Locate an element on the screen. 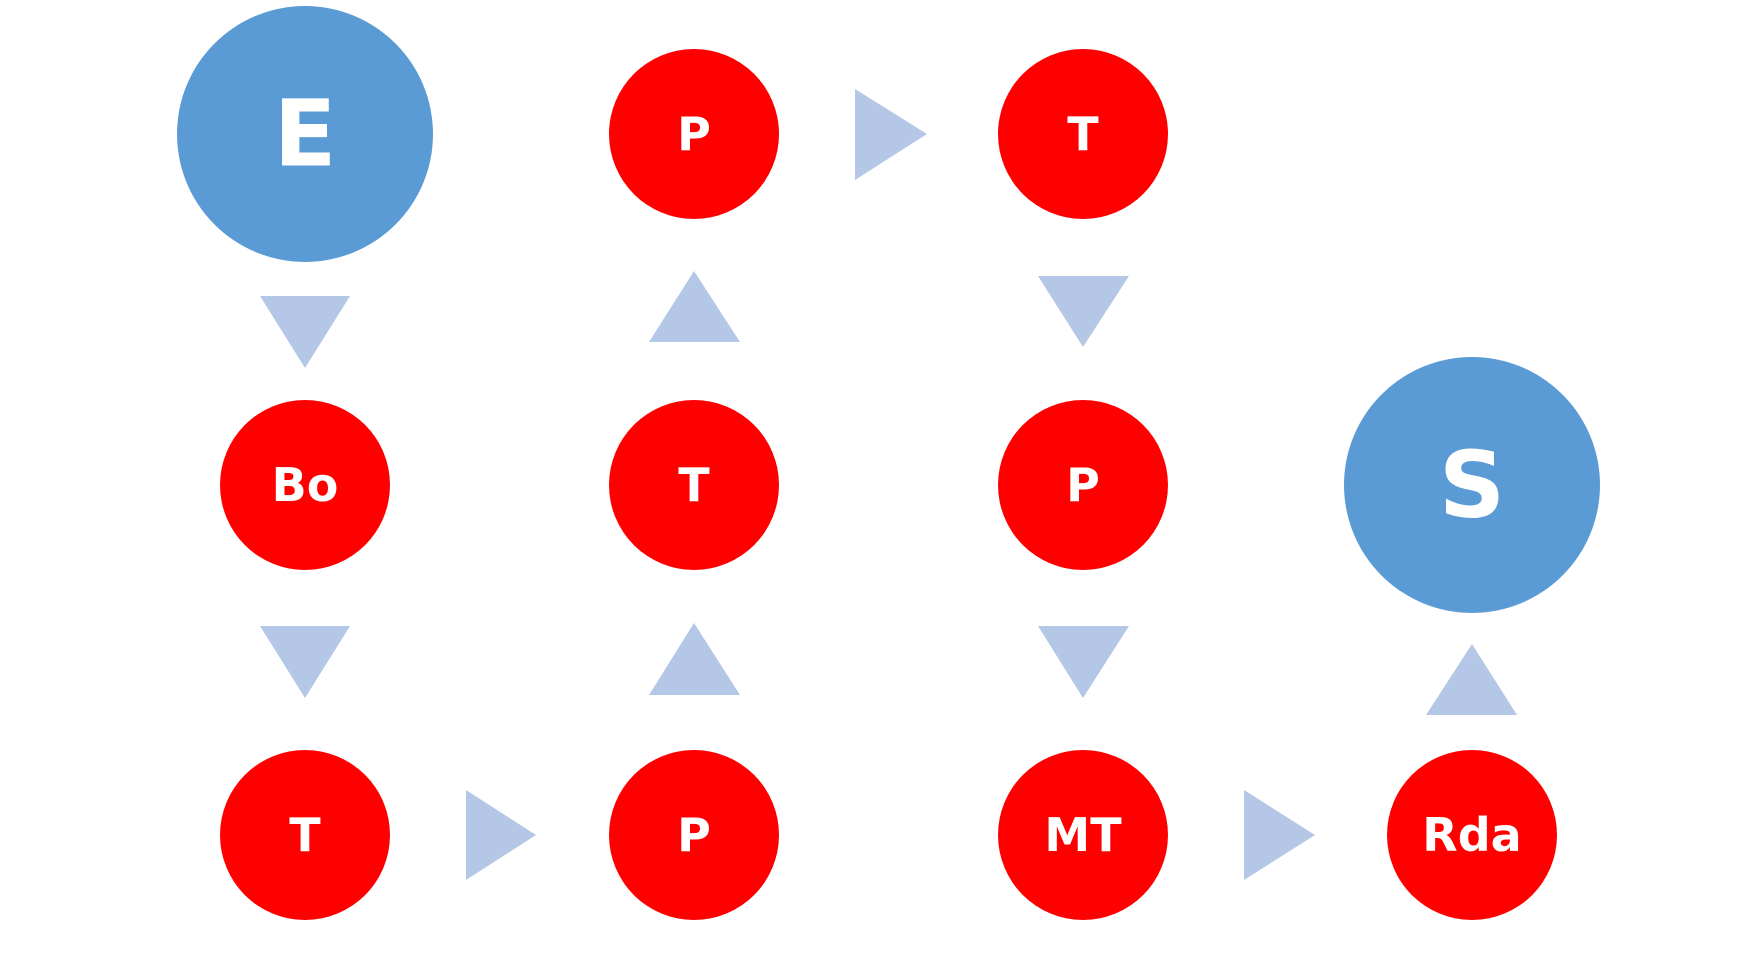  node-t-bottom: T is located at coordinates (305, 835).